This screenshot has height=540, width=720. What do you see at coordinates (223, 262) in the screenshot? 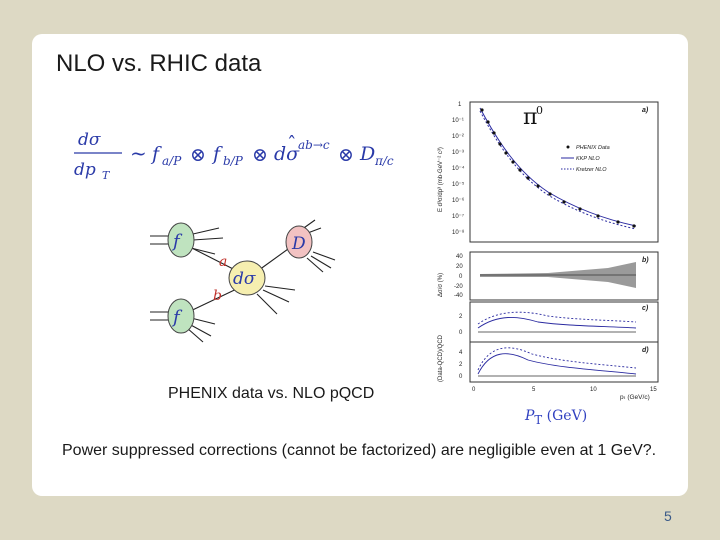
I see `diagram-label-a: a` at bounding box center [223, 262].